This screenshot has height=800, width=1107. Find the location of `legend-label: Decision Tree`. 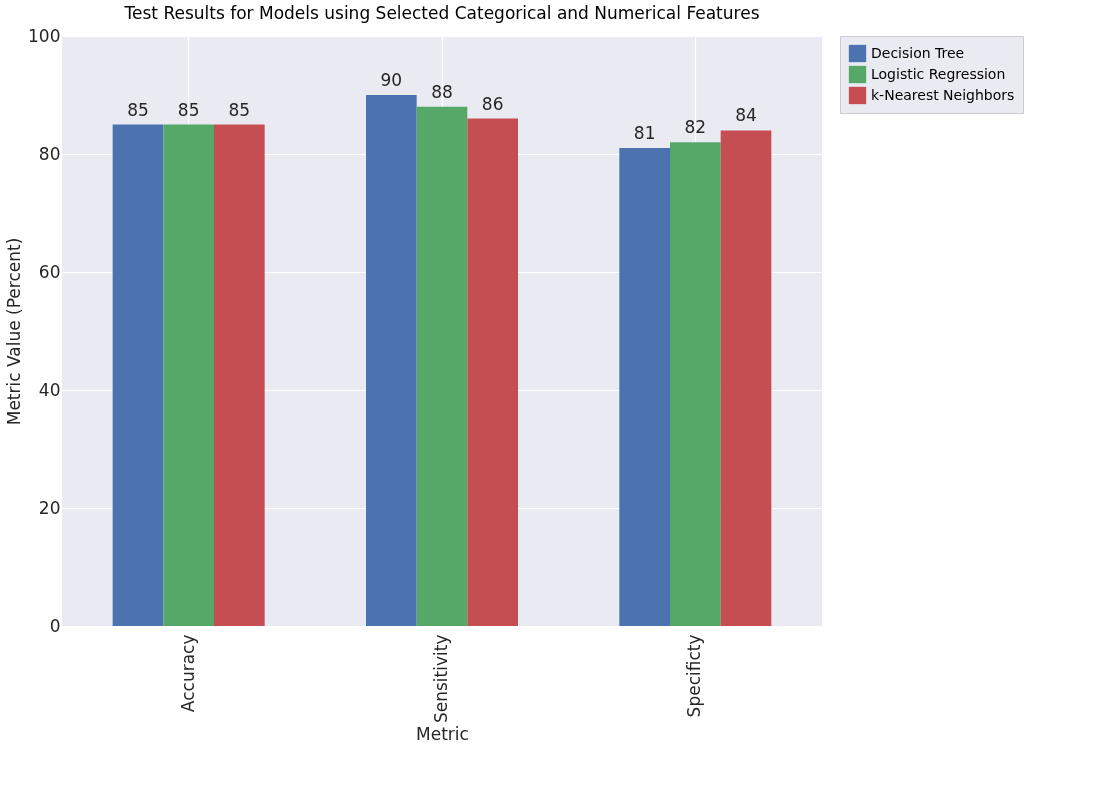

legend-label: Decision Tree is located at coordinates (918, 52).